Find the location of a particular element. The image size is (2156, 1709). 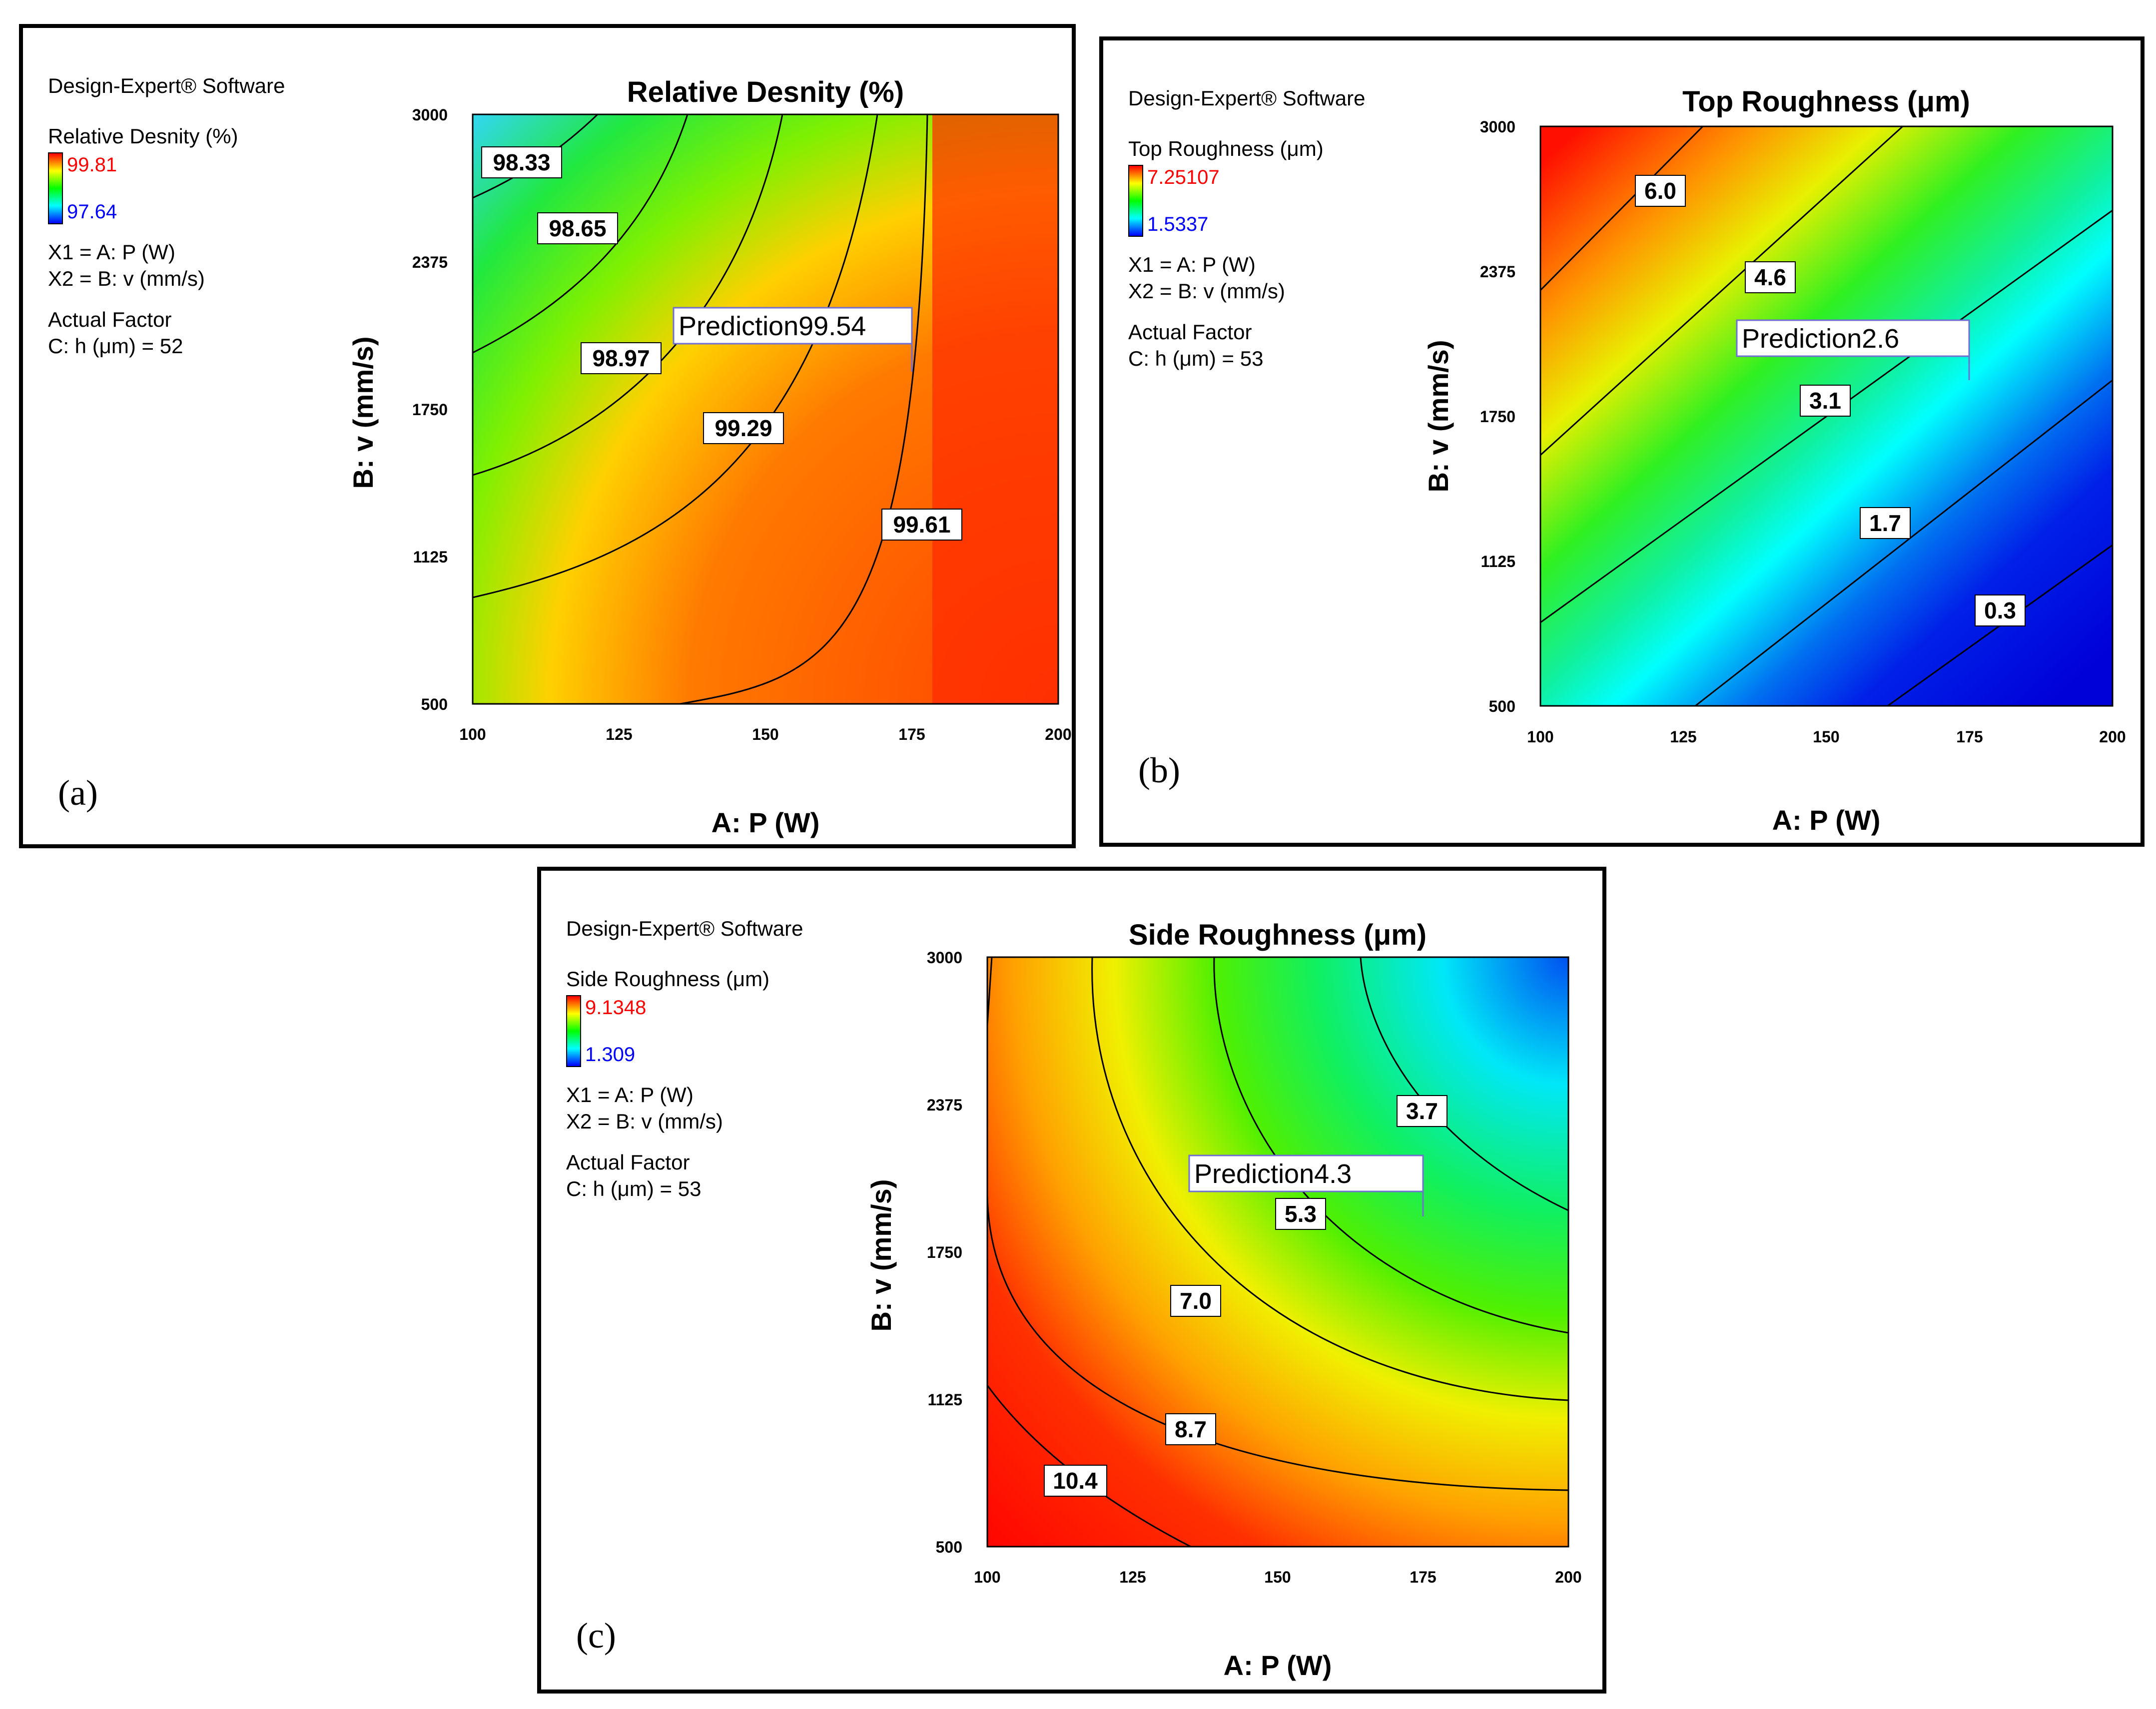

contour-line-98.65 is located at coordinates (581, 234).